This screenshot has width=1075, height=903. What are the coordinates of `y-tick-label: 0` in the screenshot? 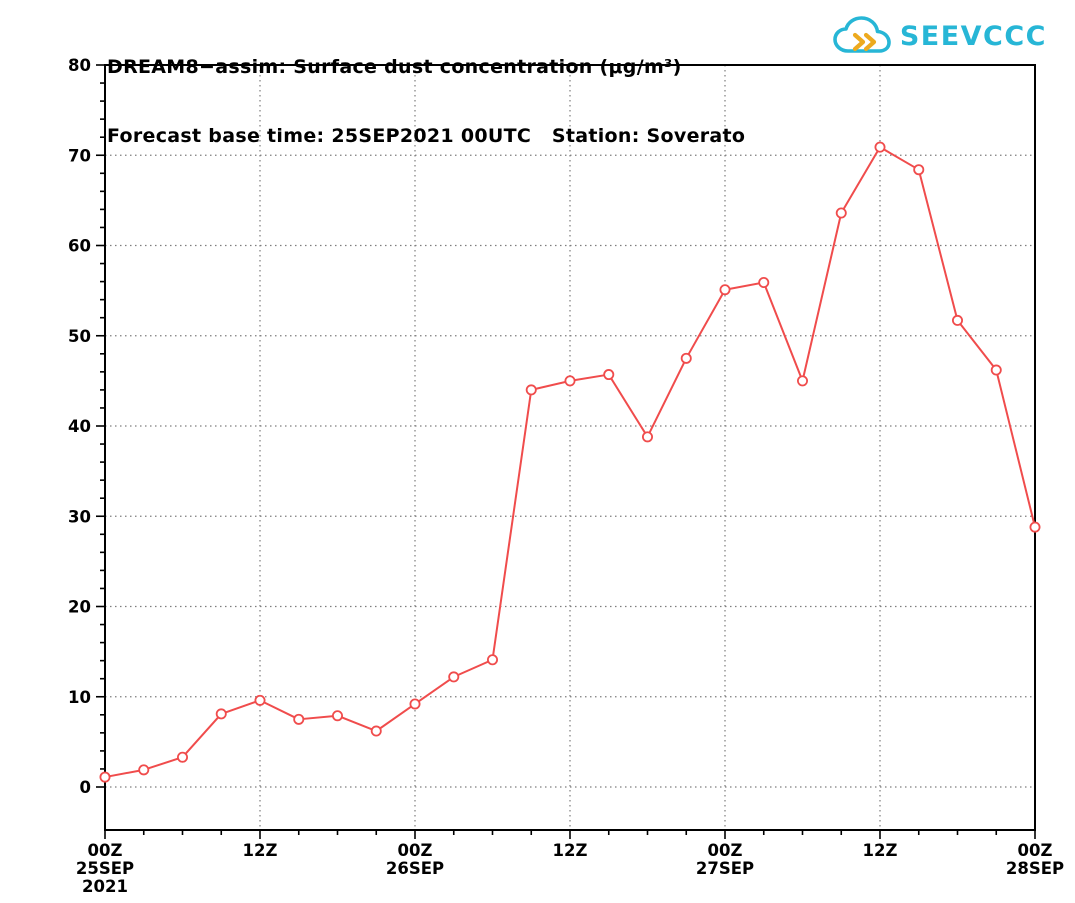 It's located at (85, 787).